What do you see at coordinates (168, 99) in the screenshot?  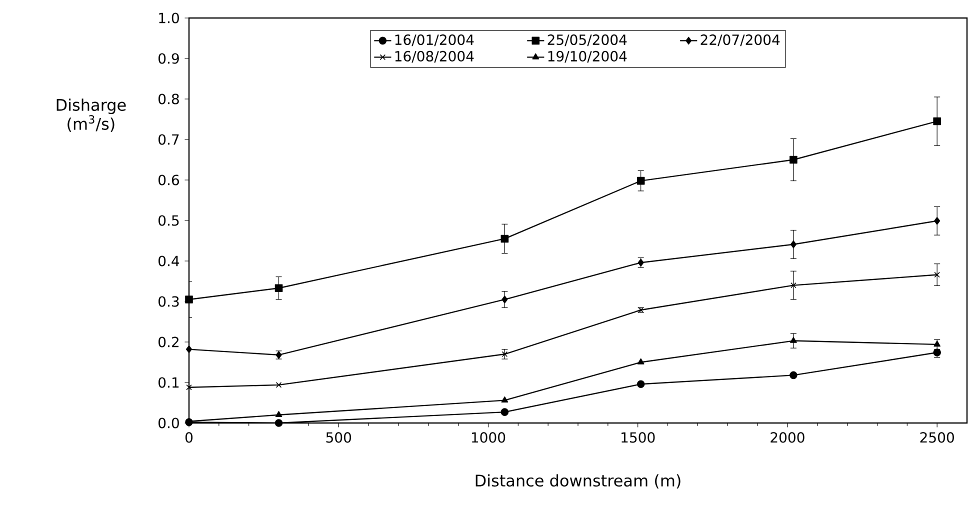 I see `y-tick-label: 0.8` at bounding box center [168, 99].